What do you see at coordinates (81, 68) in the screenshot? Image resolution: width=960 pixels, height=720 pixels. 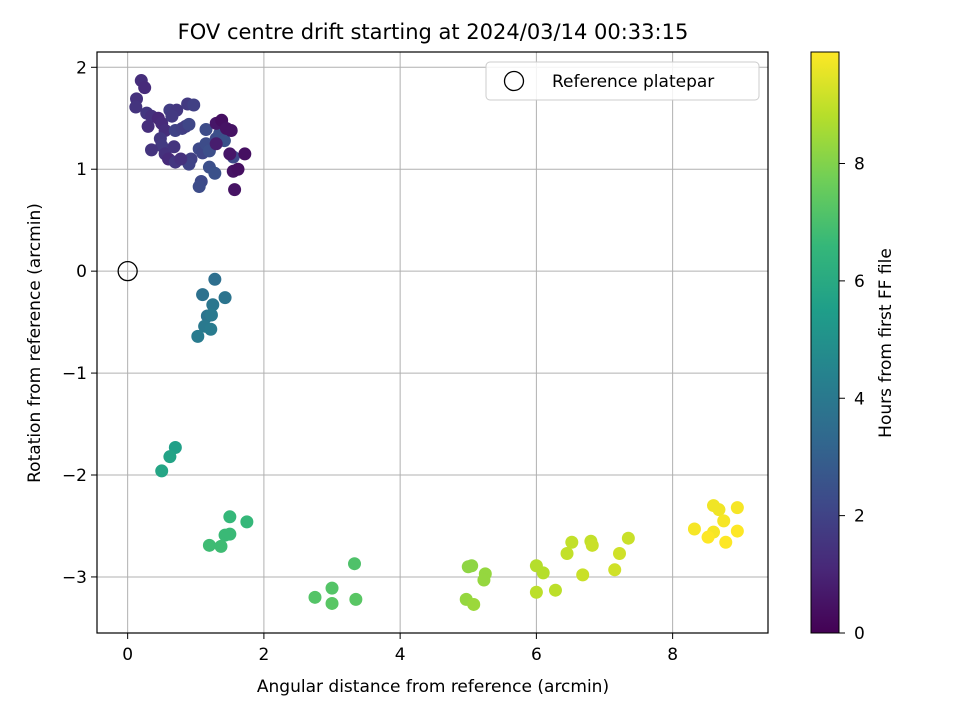 I see `y-tick-label: 2` at bounding box center [81, 68].